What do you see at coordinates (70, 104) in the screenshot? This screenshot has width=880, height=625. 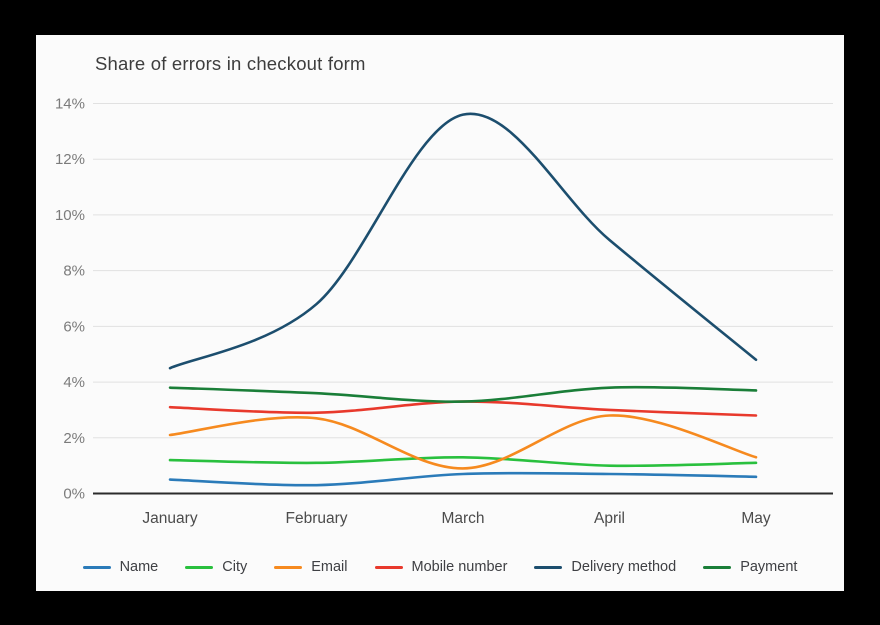 I see `y-axis-tick-label: 14%` at bounding box center [70, 104].